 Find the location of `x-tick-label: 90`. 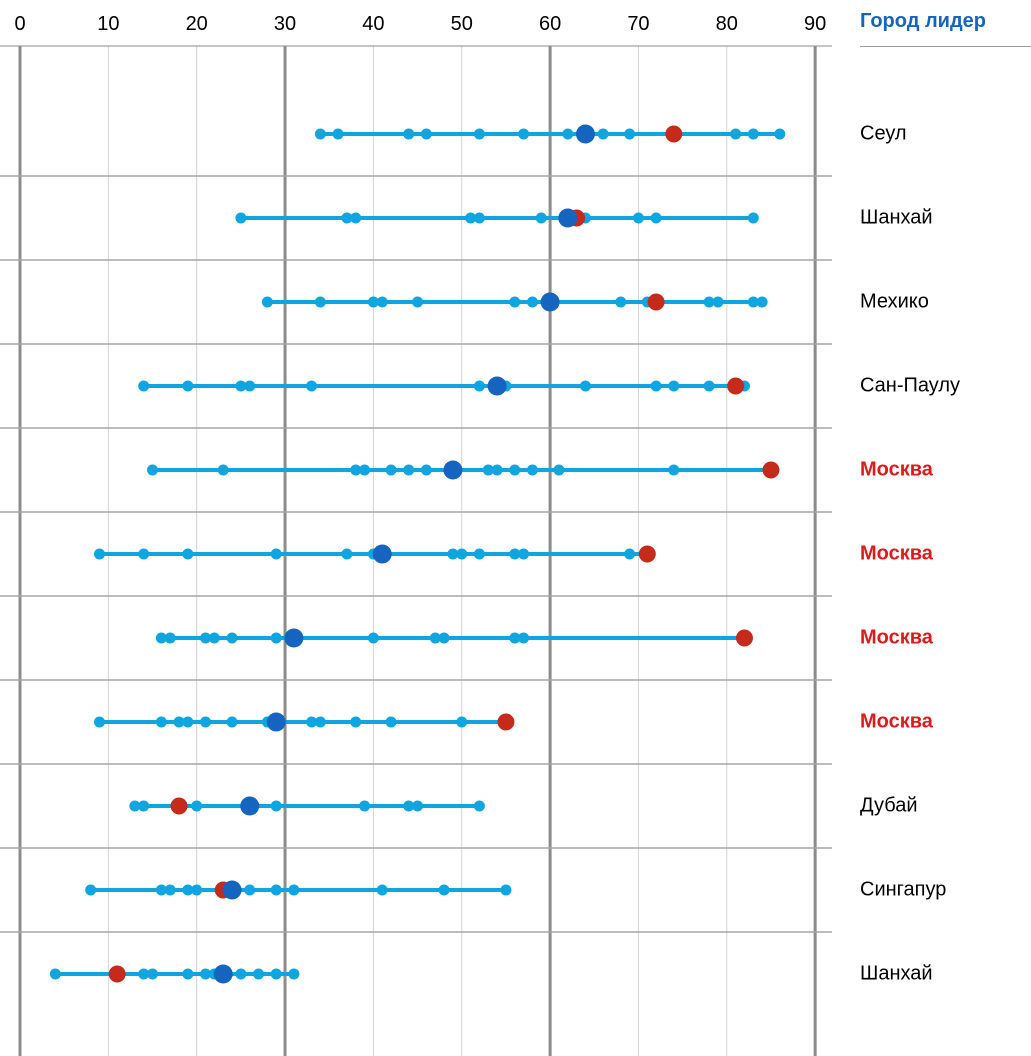

x-tick-label: 90 is located at coordinates (815, 24).